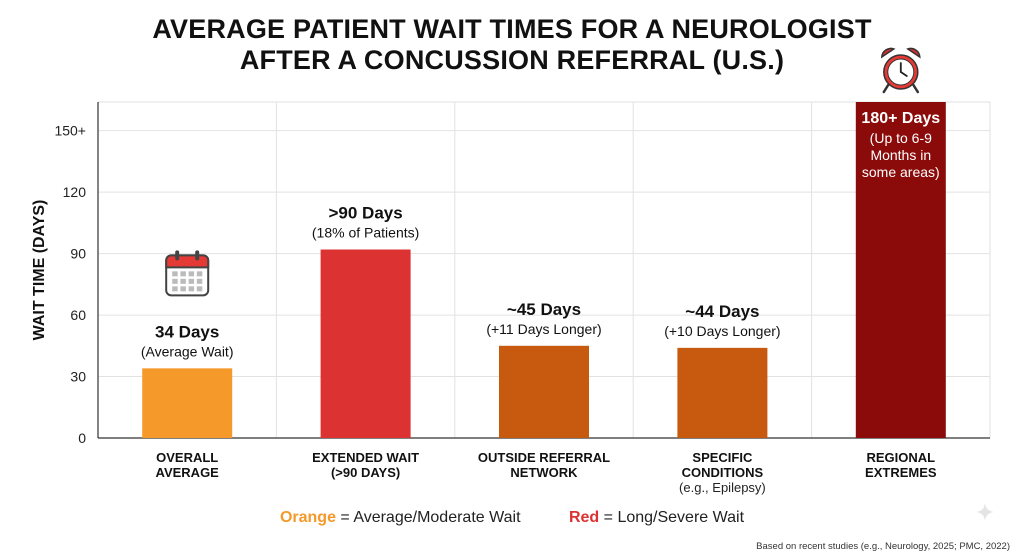 The height and width of the screenshot is (559, 1024). What do you see at coordinates (188, 472) in the screenshot?
I see `x-tick-label: AVERAGE` at bounding box center [188, 472].